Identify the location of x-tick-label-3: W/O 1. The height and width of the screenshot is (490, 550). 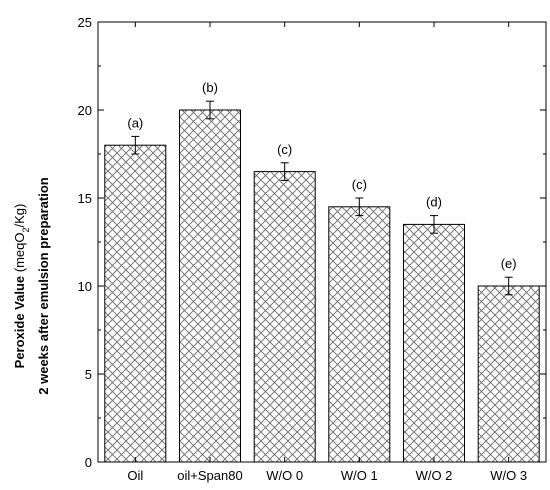
(359, 475).